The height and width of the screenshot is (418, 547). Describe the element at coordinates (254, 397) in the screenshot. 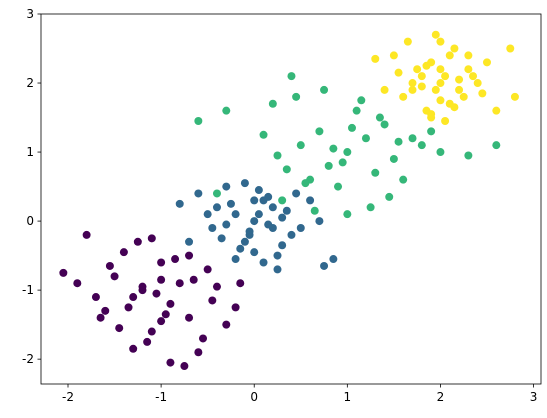

I see `x-tick-label: 0` at that location.